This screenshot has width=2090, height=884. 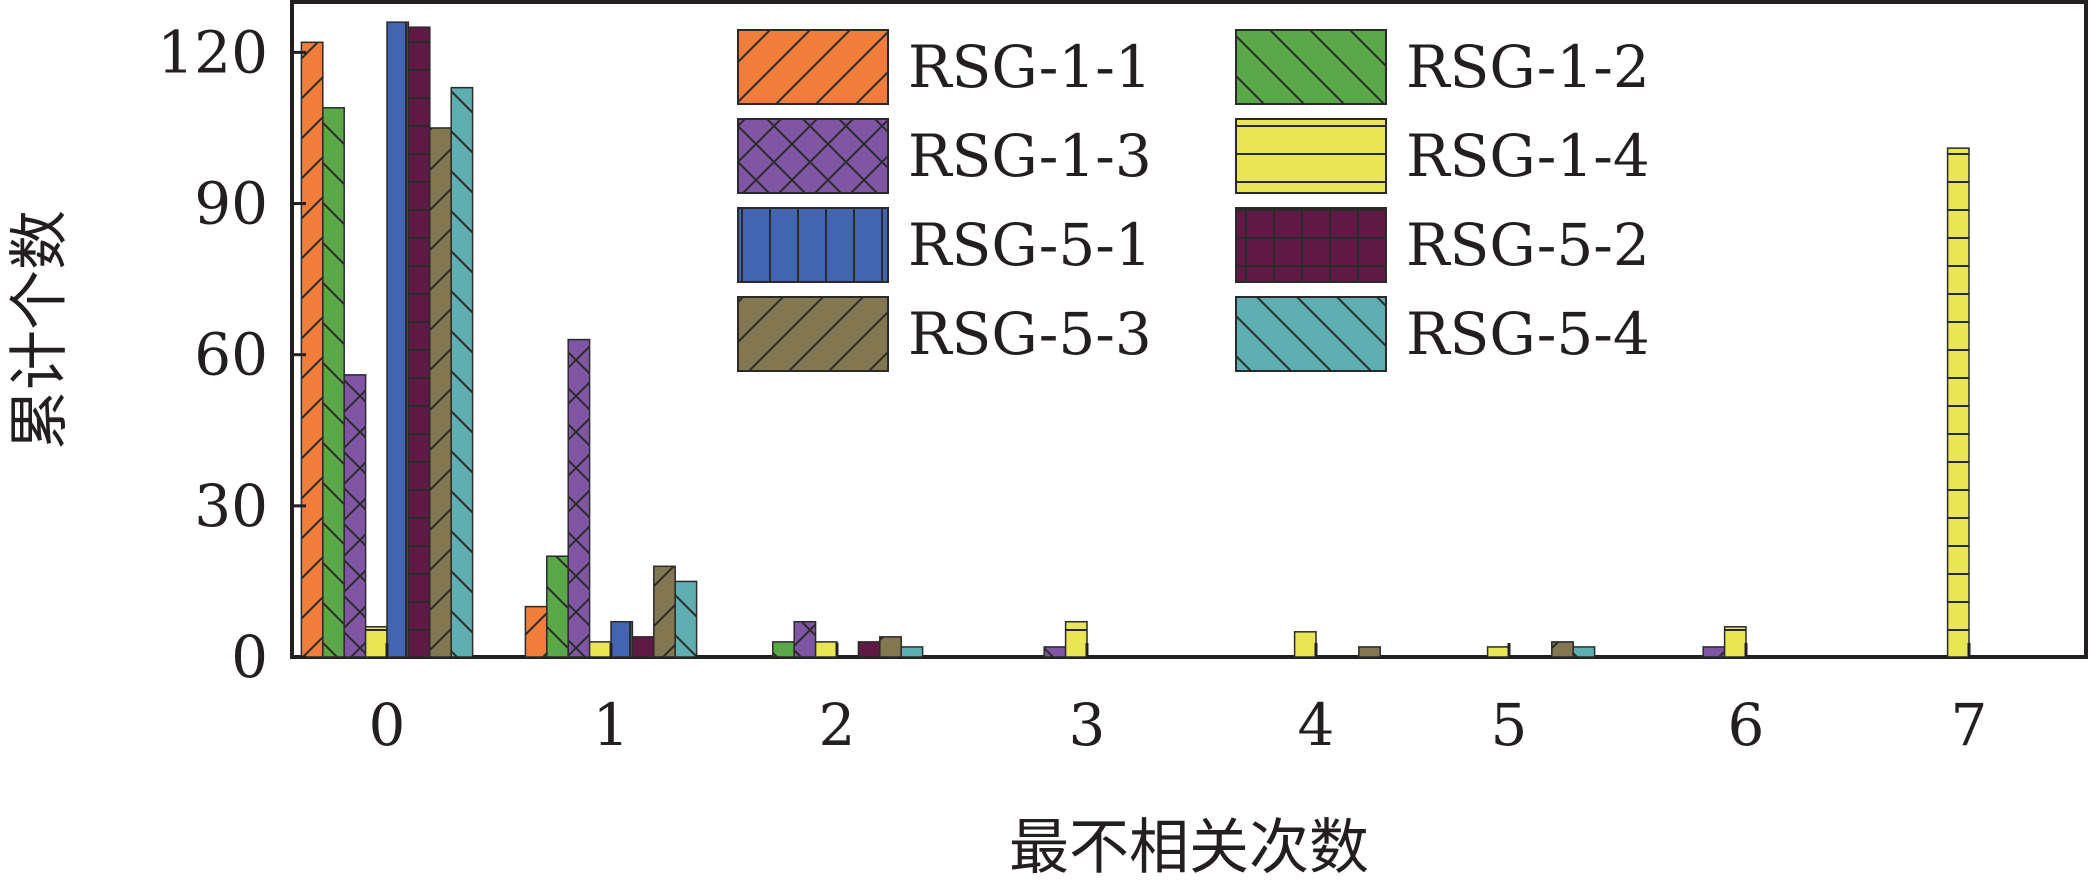 I want to click on legend-item-RSG-5-3: RSG-5-3, so click(x=944, y=334).